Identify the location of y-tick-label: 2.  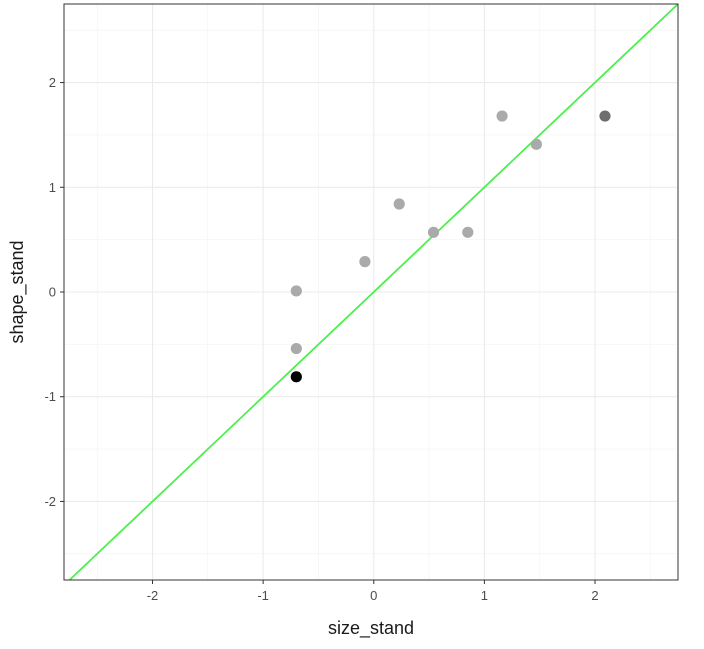
(52, 82).